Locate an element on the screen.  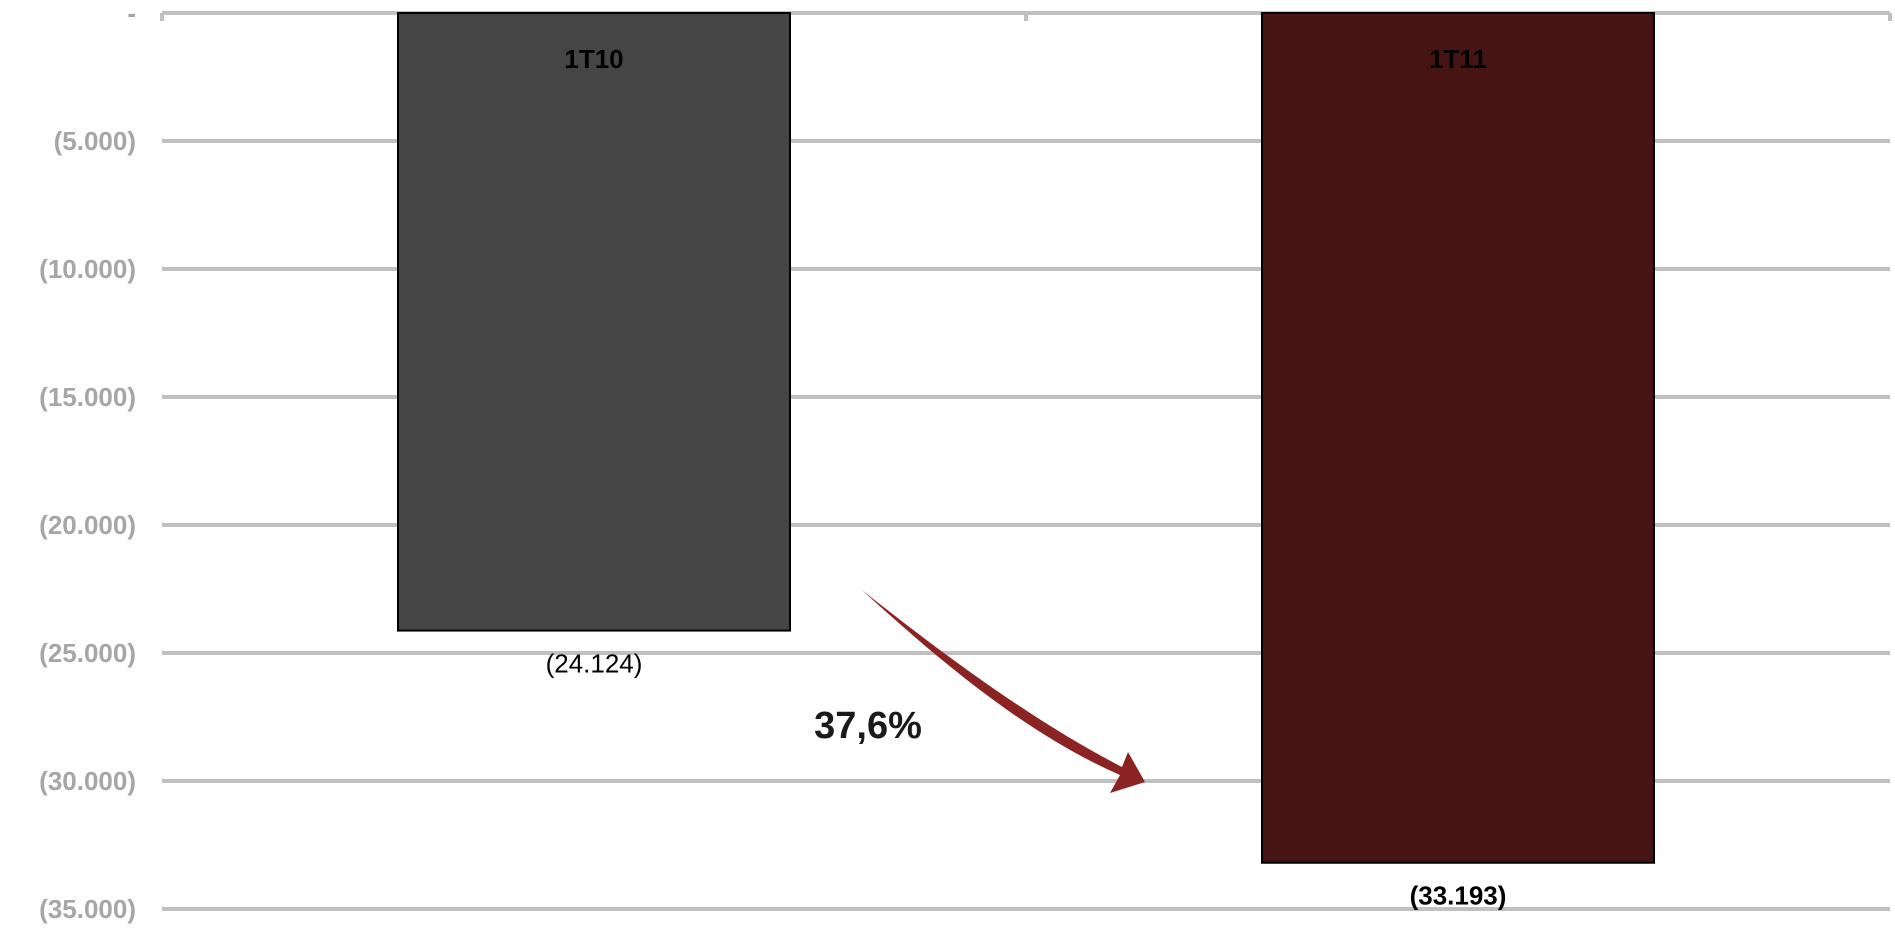
y-tick-label: (35.000) is located at coordinates (87, 909).